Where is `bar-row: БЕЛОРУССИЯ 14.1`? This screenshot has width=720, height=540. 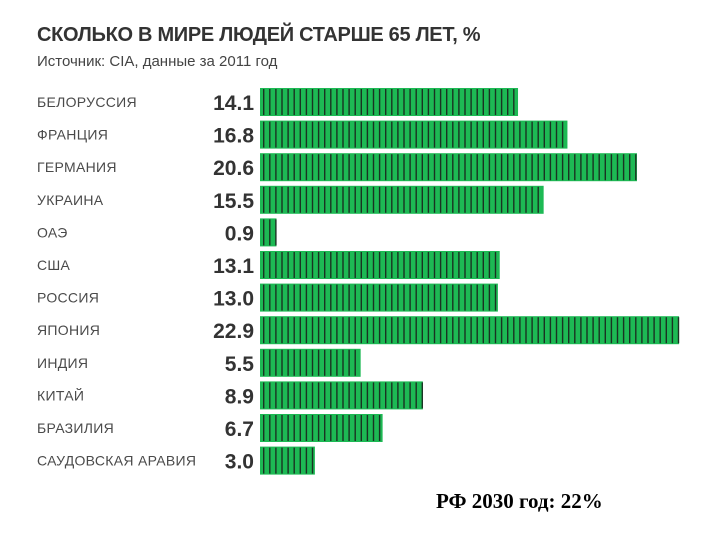
bar-row: БЕЛОРУССИЯ 14.1 is located at coordinates (278, 102).